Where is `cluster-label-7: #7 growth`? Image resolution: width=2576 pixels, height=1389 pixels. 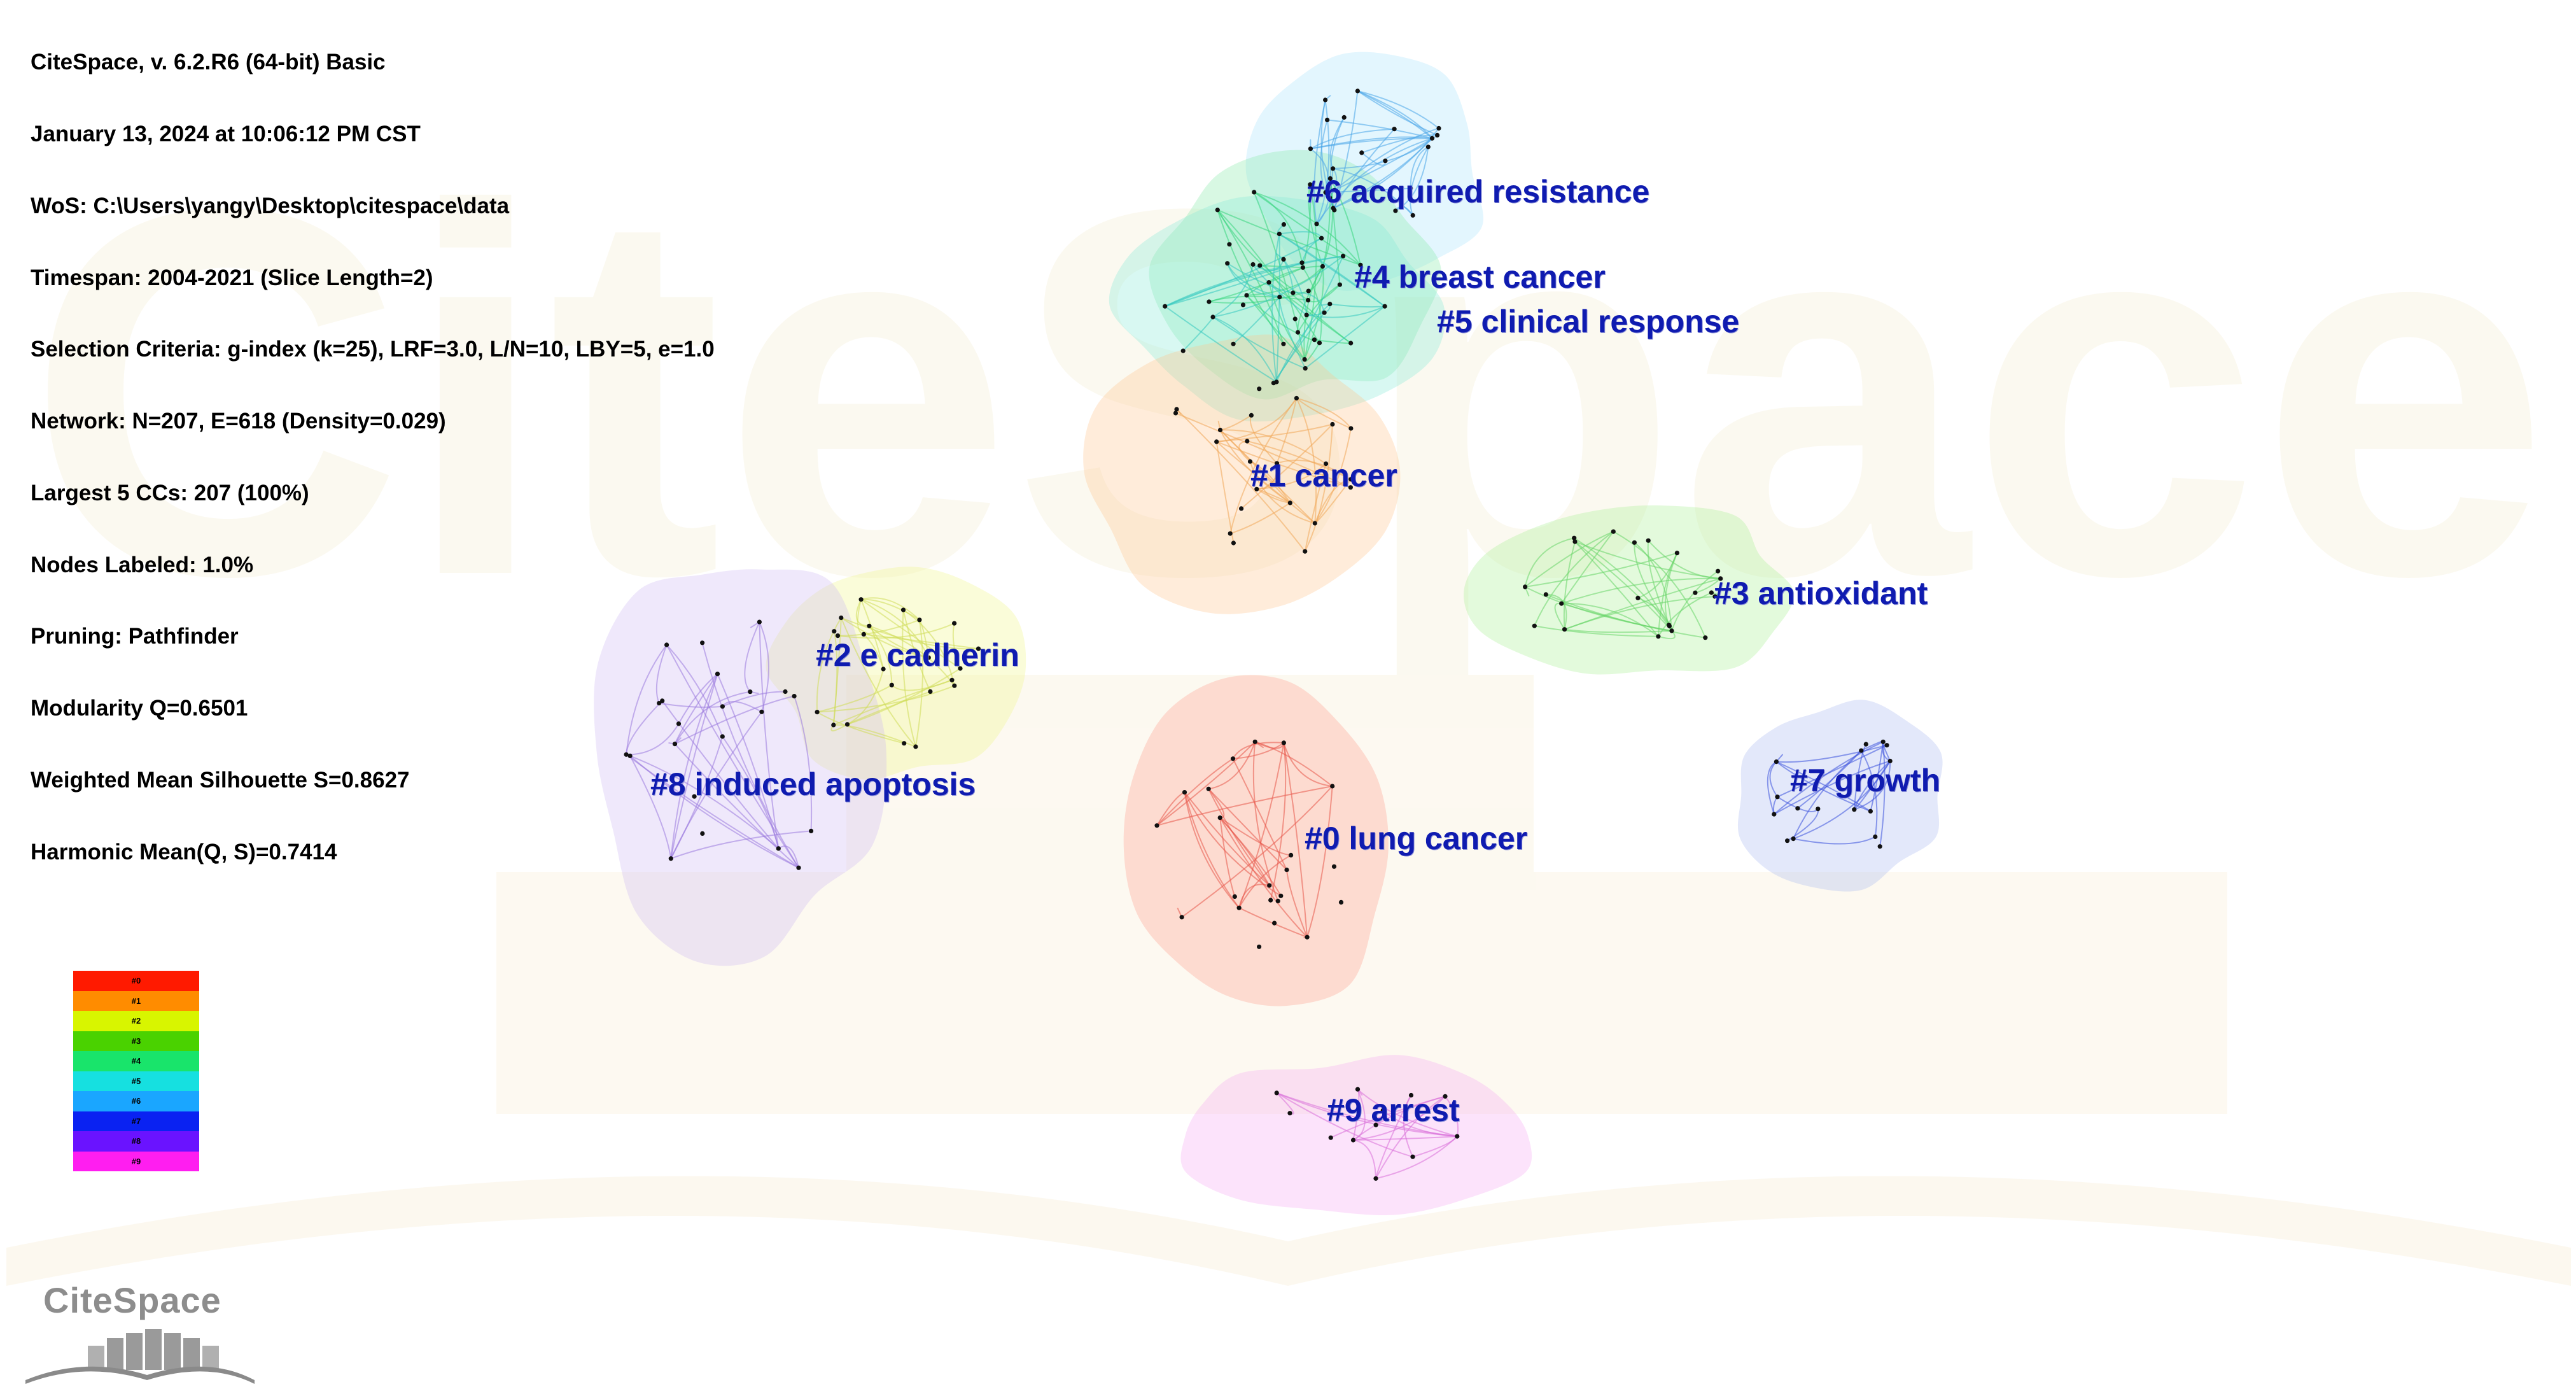
cluster-label-7: #7 growth is located at coordinates (1865, 780).